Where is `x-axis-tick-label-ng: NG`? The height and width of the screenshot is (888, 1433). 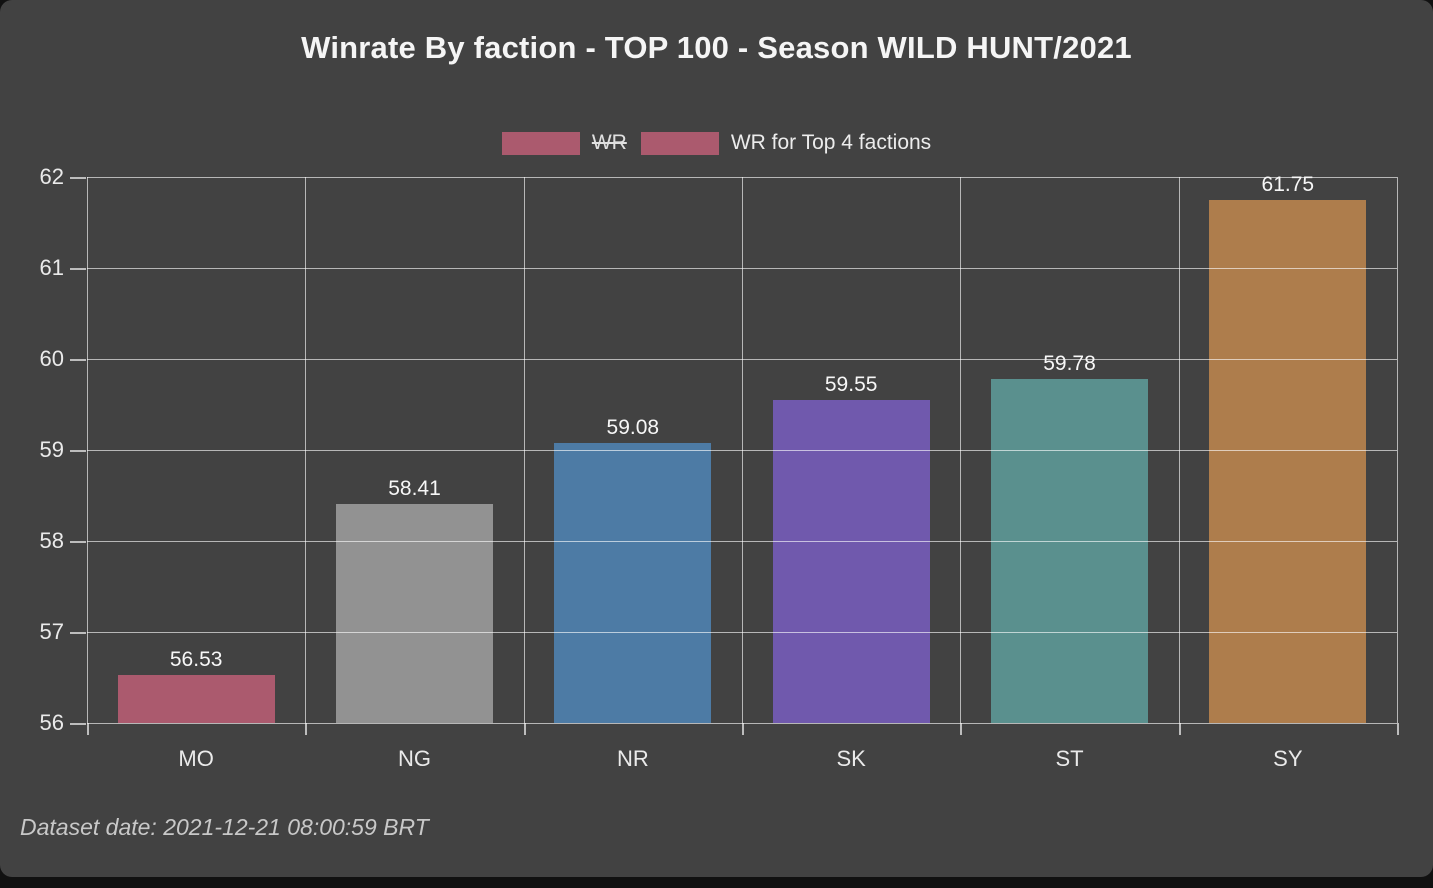 x-axis-tick-label-ng: NG is located at coordinates (414, 758).